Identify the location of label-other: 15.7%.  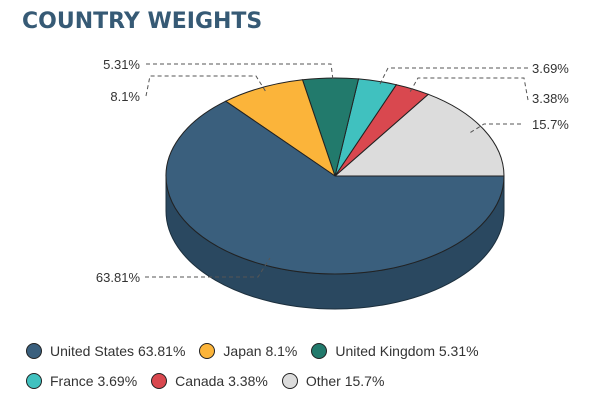
(550, 124).